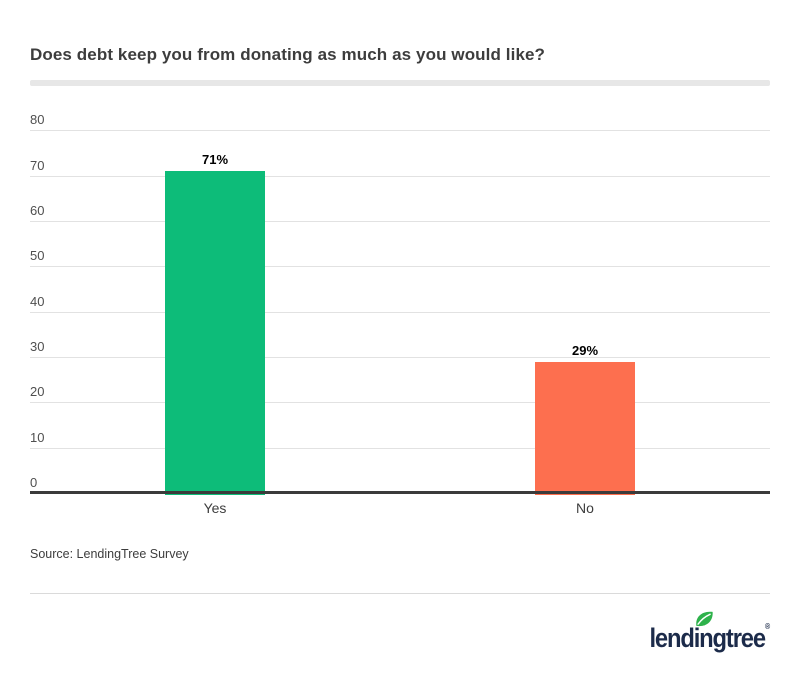 Image resolution: width=800 pixels, height=676 pixels. What do you see at coordinates (709, 637) in the screenshot?
I see `logo-wordmark: lendingtree®` at bounding box center [709, 637].